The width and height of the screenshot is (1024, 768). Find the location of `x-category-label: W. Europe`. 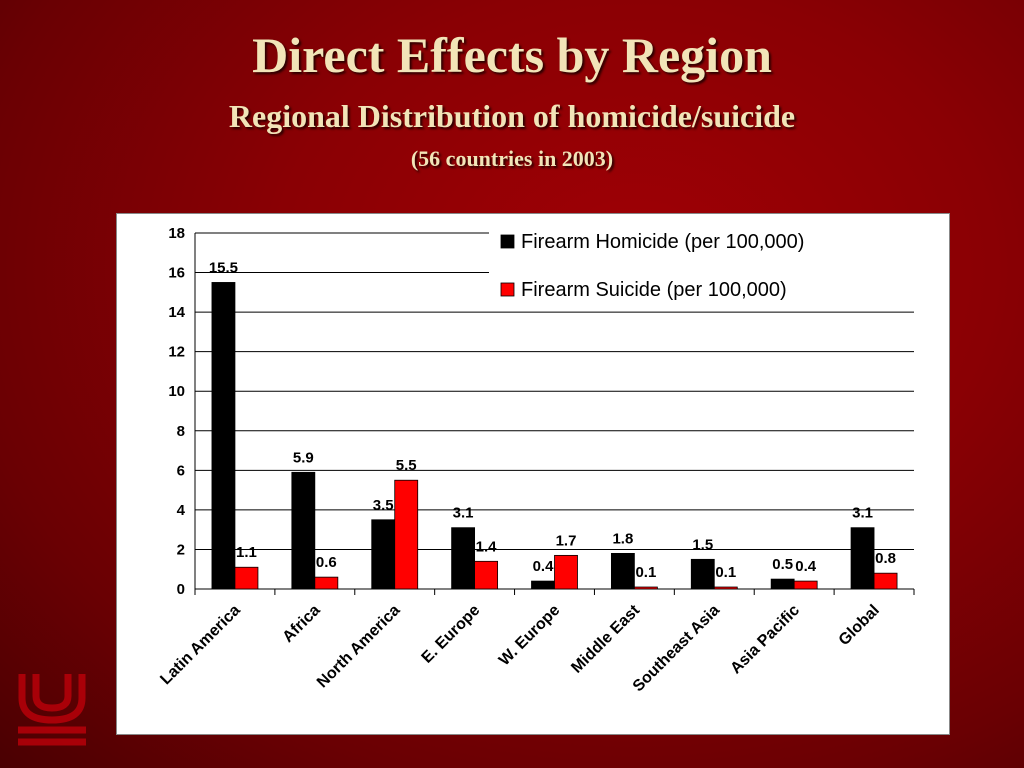

x-category-label: W. Europe is located at coordinates (529, 635).